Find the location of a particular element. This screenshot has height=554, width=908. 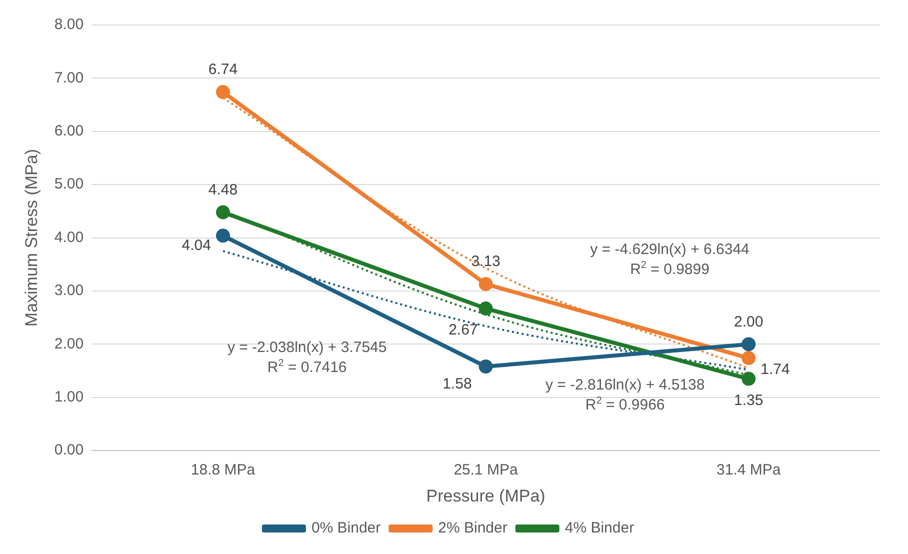

y-tick-label: 5.00 is located at coordinates (69, 184).